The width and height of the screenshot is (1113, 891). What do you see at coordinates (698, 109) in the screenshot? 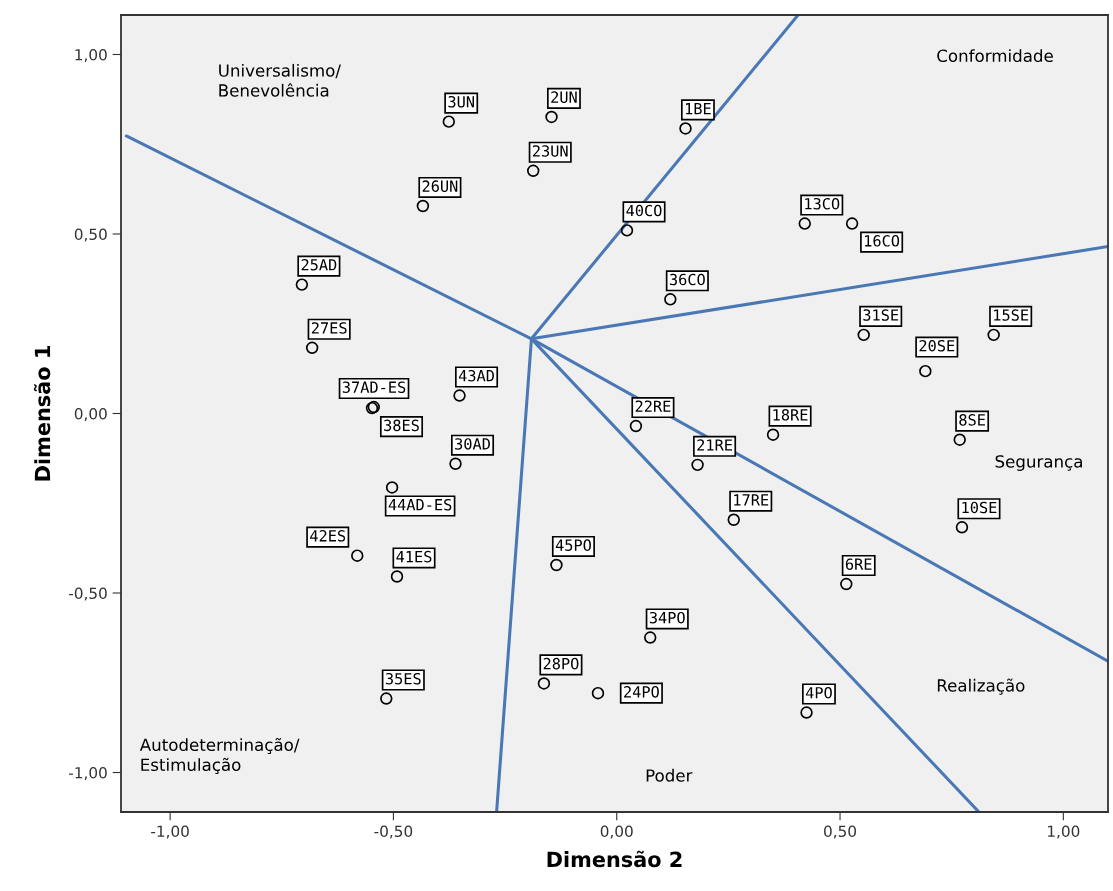
I see `annotation: 1BE` at bounding box center [698, 109].